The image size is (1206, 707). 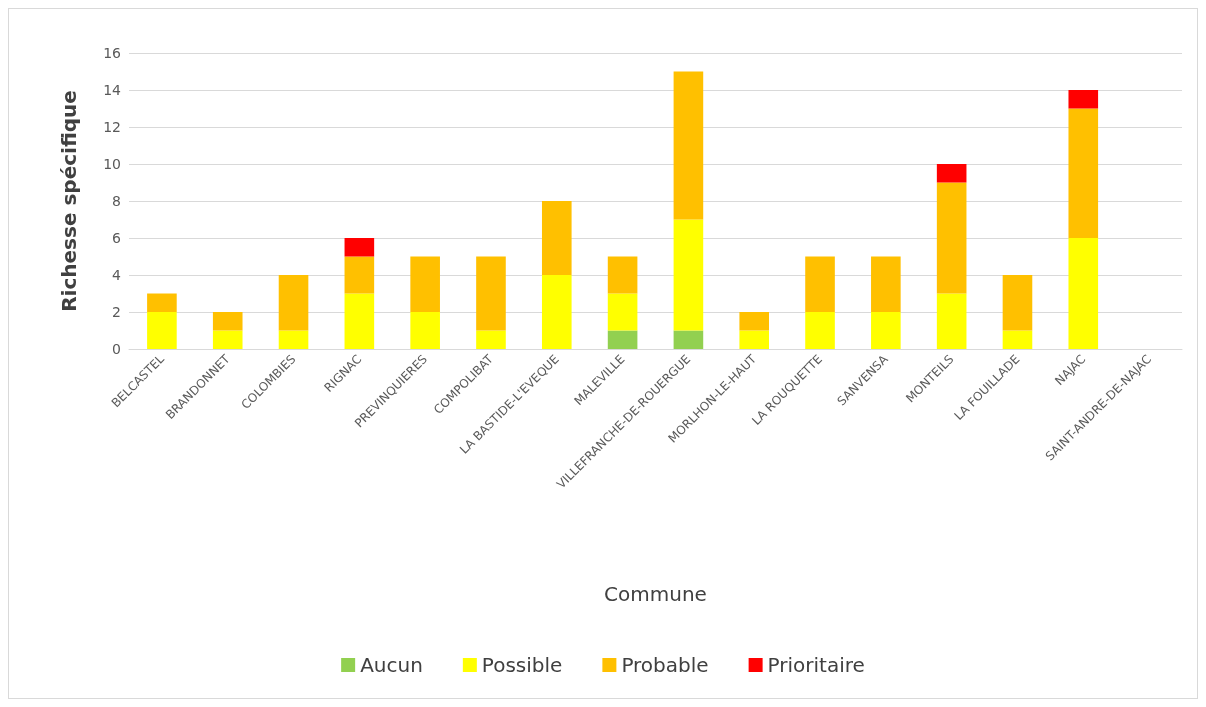 What do you see at coordinates (655, 594) in the screenshot?
I see `x-axis-title: Commune` at bounding box center [655, 594].